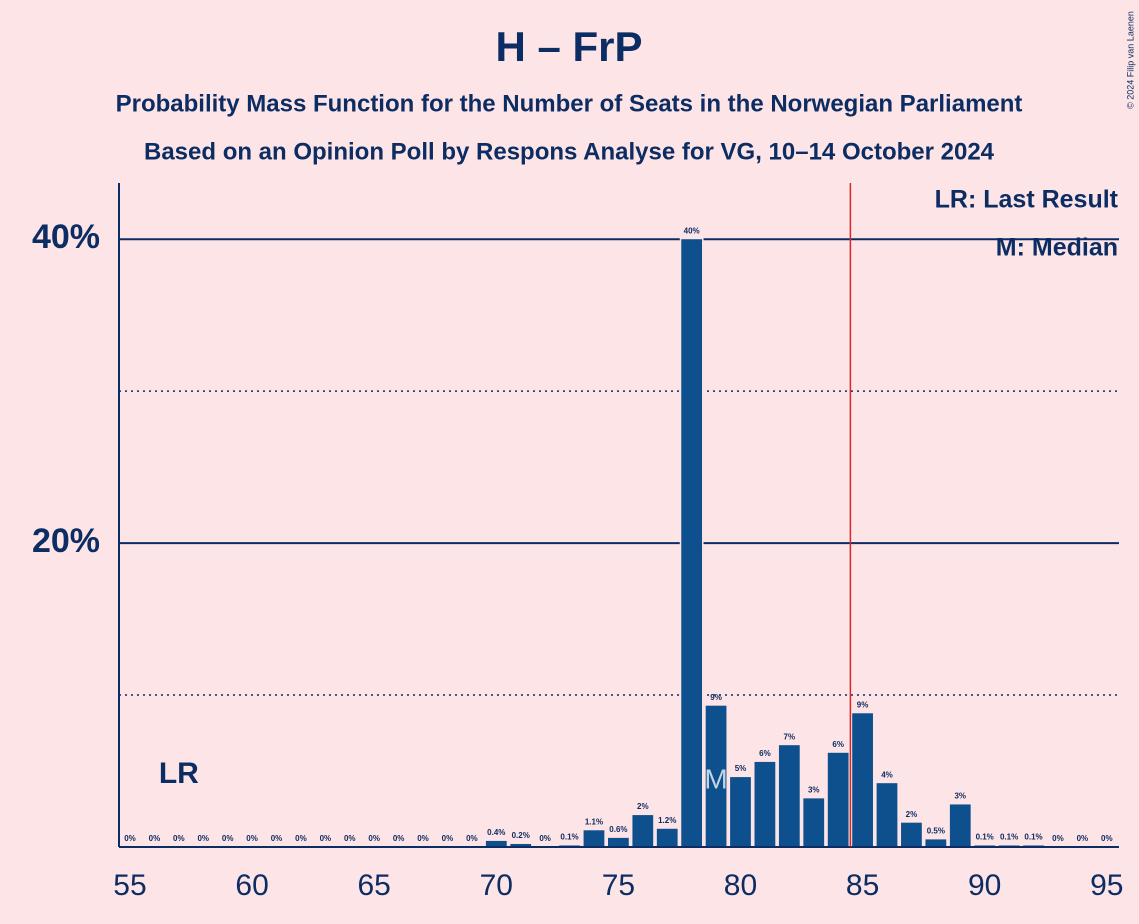 The width and height of the screenshot is (1139, 924). I want to click on x-tick-label: 90, so click(984, 885).